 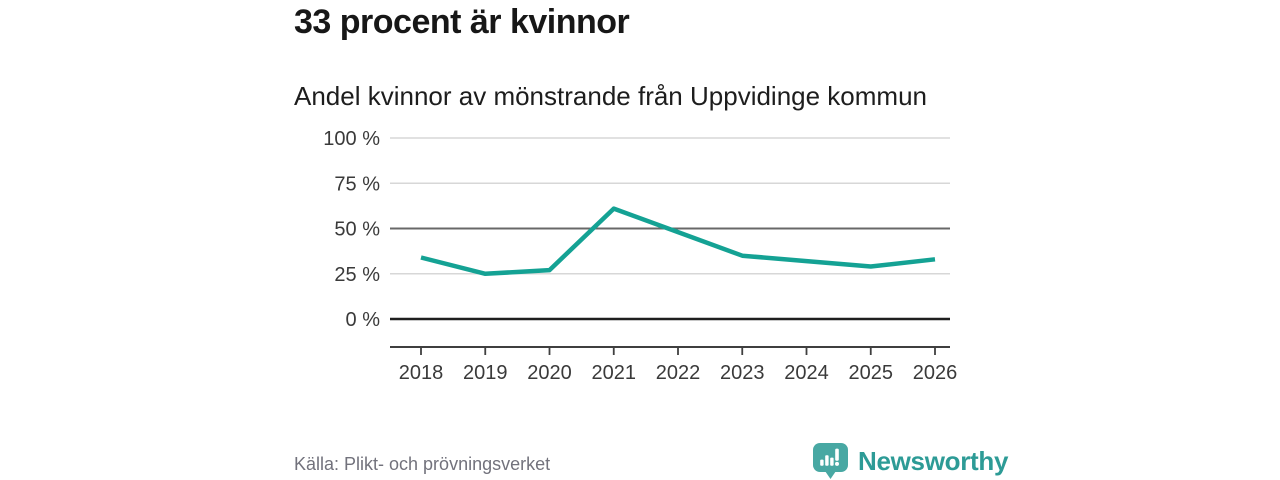 I want to click on newsworthy-logo: Newsworthy, so click(x=910, y=461).